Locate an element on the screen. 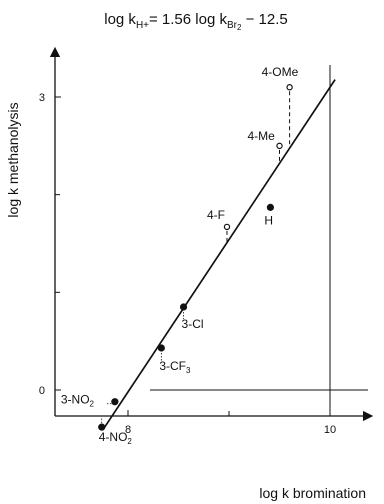  label-4-ome: 4-OMe is located at coordinates (280, 72).